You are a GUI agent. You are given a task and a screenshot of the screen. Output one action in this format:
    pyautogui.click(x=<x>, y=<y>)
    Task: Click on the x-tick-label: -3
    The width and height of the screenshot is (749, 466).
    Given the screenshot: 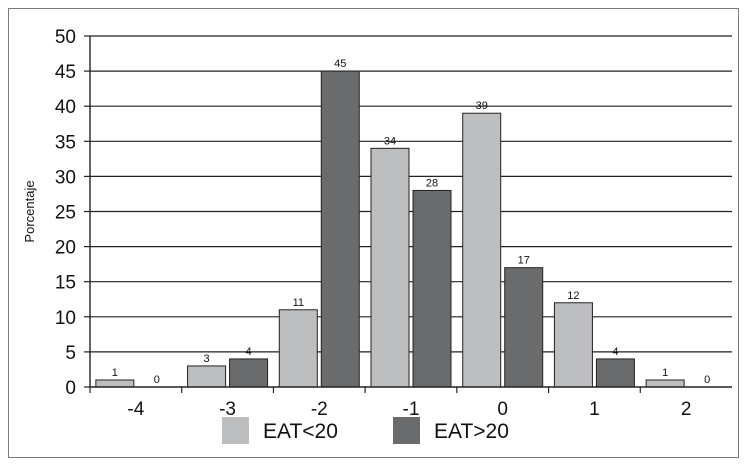 What is the action you would take?
    pyautogui.click(x=227, y=409)
    